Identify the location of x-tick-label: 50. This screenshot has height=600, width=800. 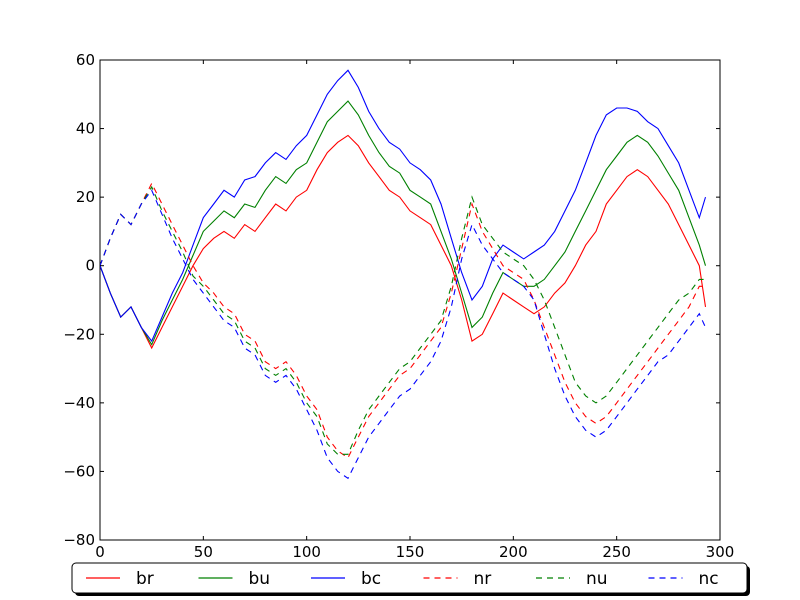
(203, 552).